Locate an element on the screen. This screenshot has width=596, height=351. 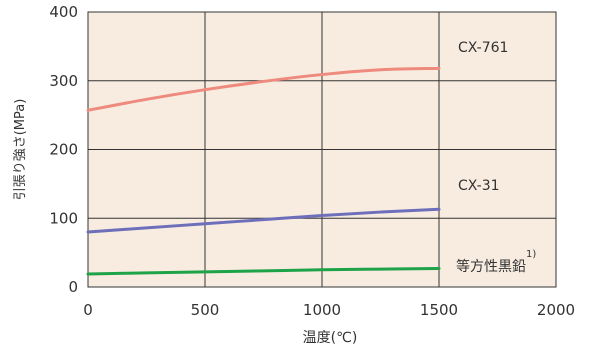
y-tick-label: 100 is located at coordinates (63, 218).